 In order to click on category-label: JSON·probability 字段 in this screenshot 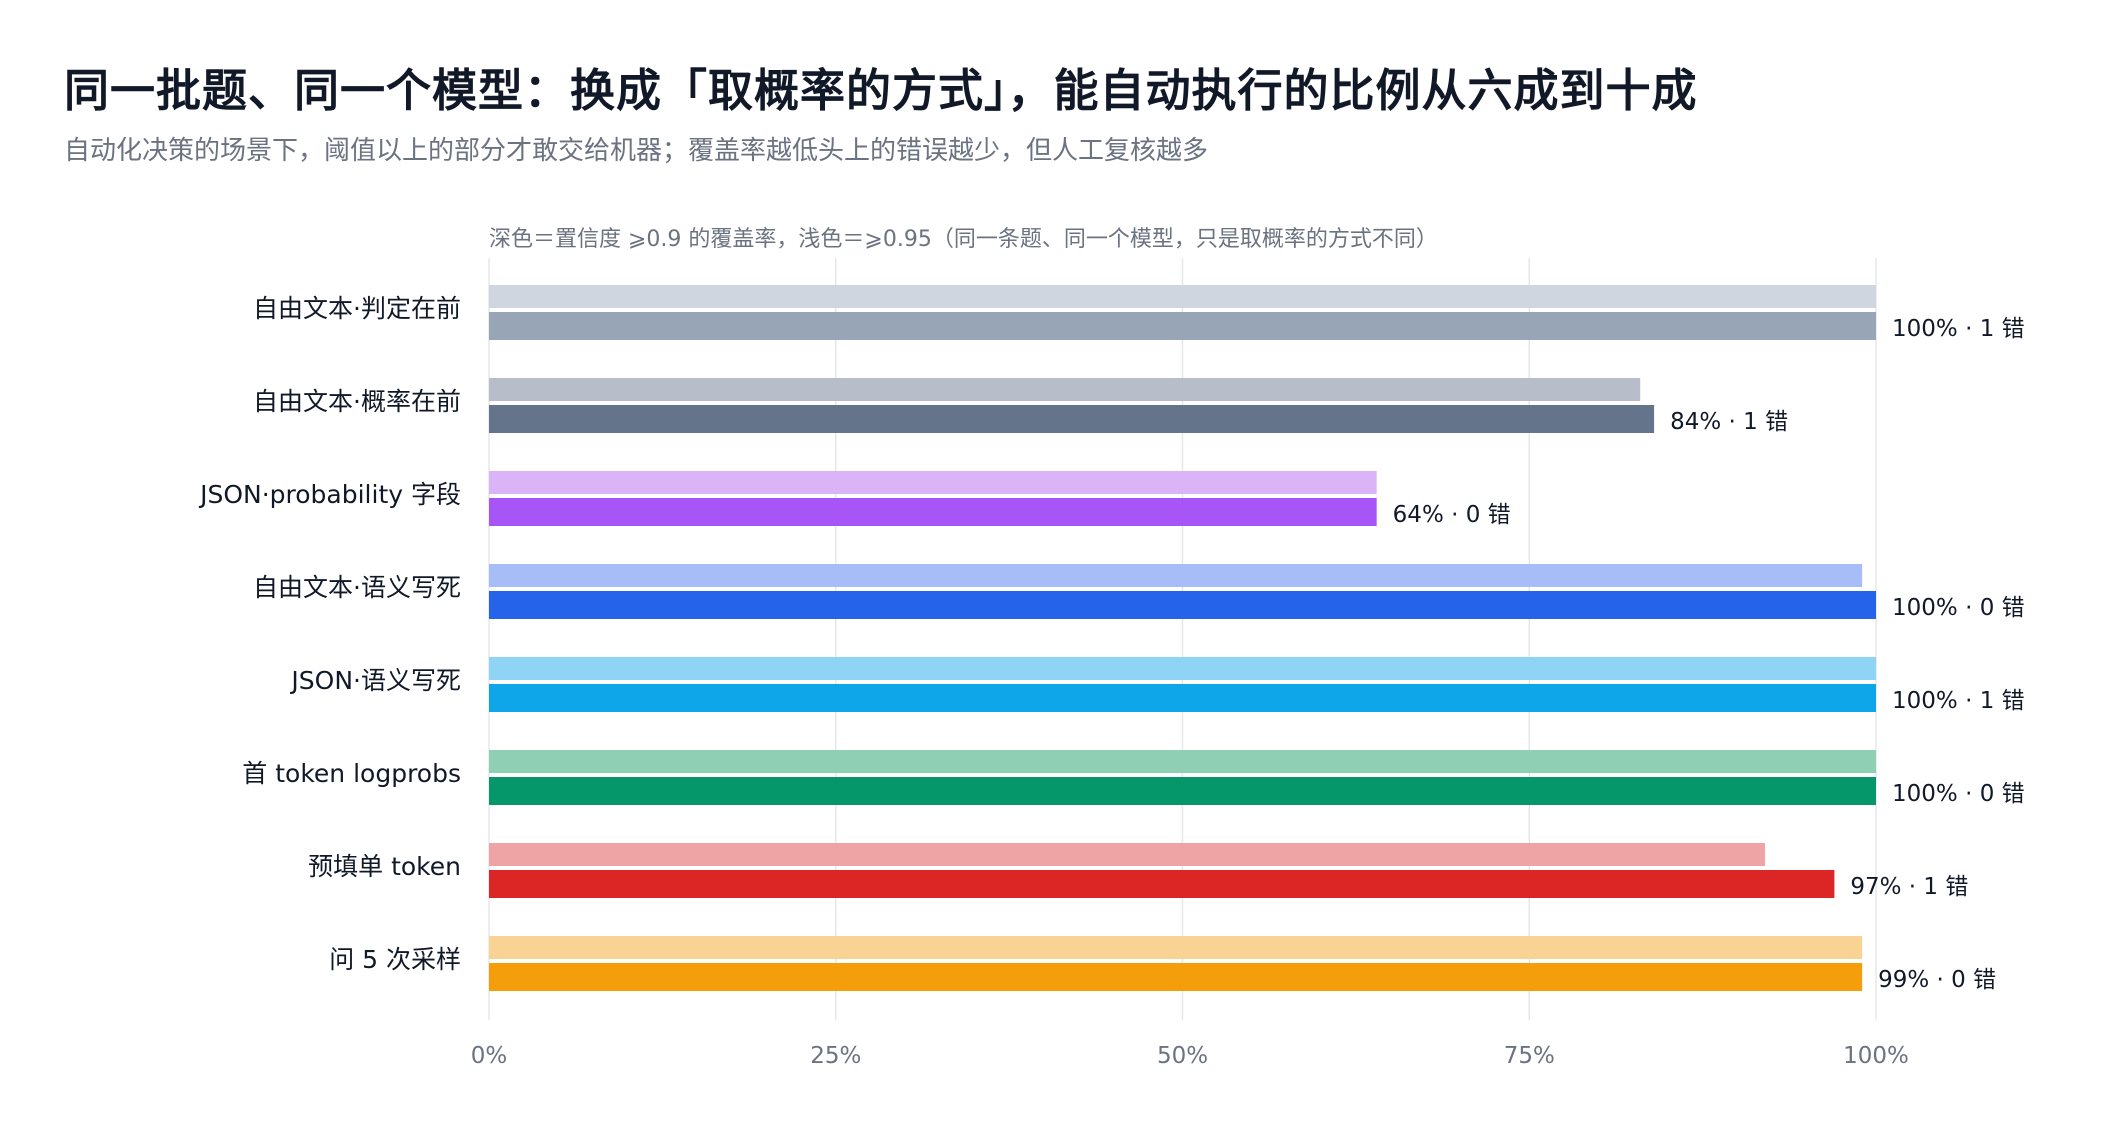, I will do `click(329, 494)`.